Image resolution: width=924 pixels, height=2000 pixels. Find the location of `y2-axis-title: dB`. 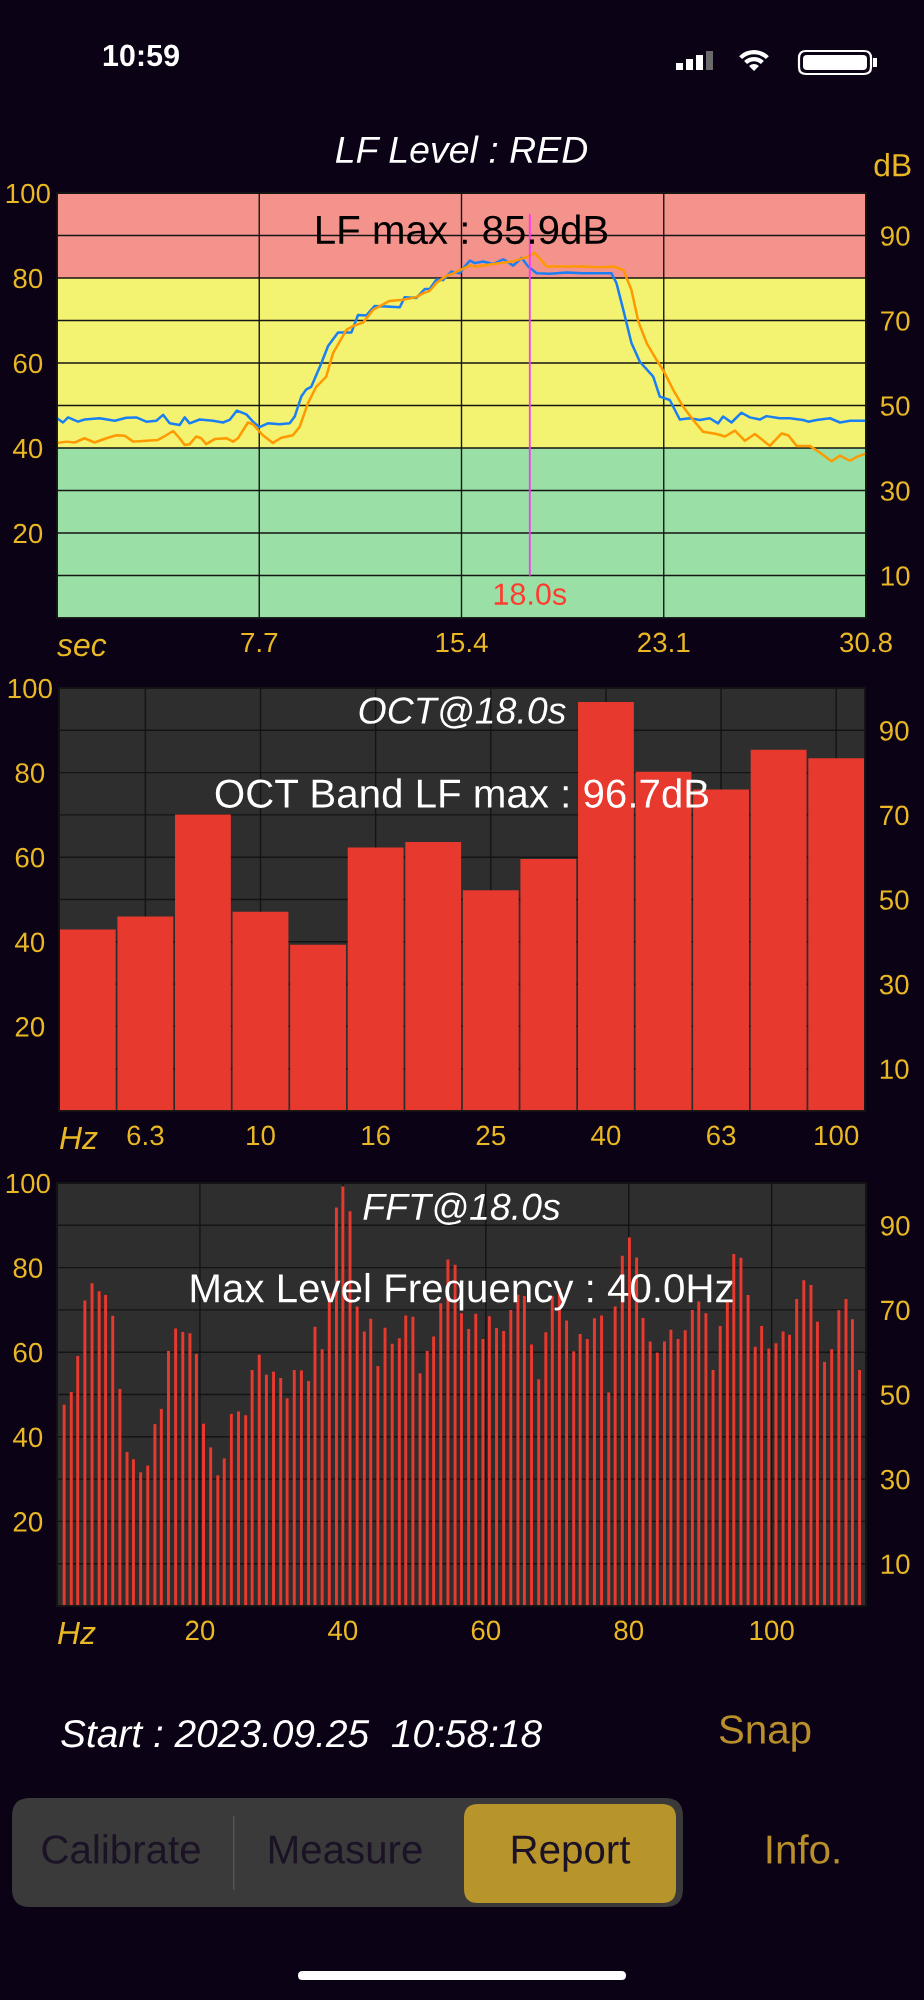

y2-axis-title: dB is located at coordinates (892, 165).